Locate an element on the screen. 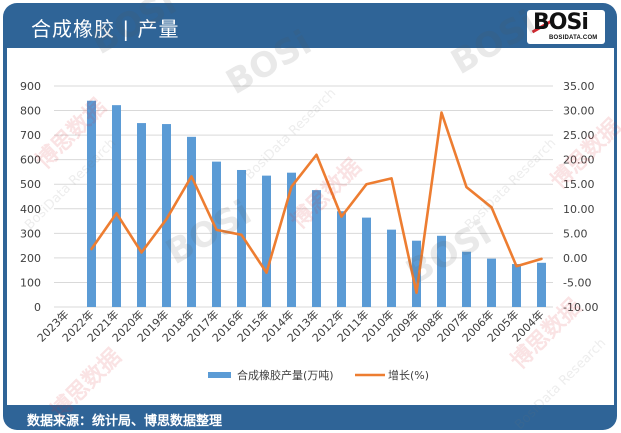 The width and height of the screenshot is (621, 433). logo-url: BOSIDATA.COM is located at coordinates (573, 38).